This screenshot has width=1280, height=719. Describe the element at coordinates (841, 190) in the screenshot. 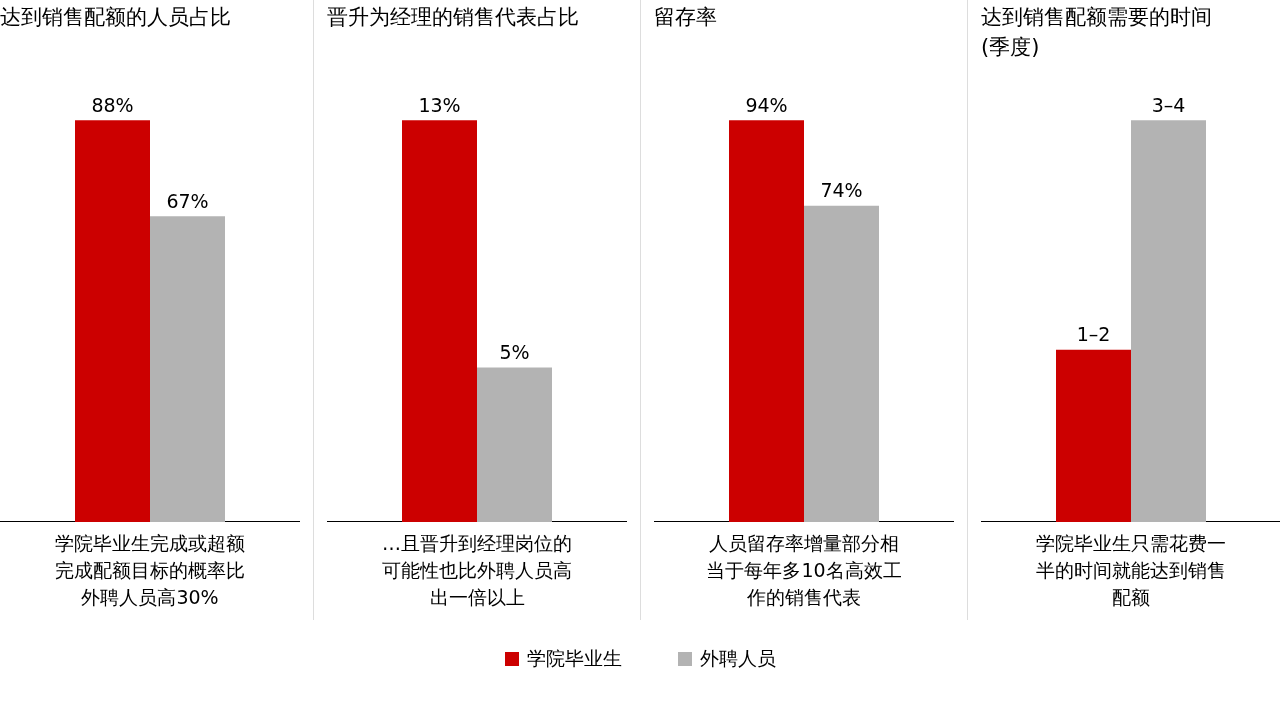

I see `data-label: 74%` at that location.